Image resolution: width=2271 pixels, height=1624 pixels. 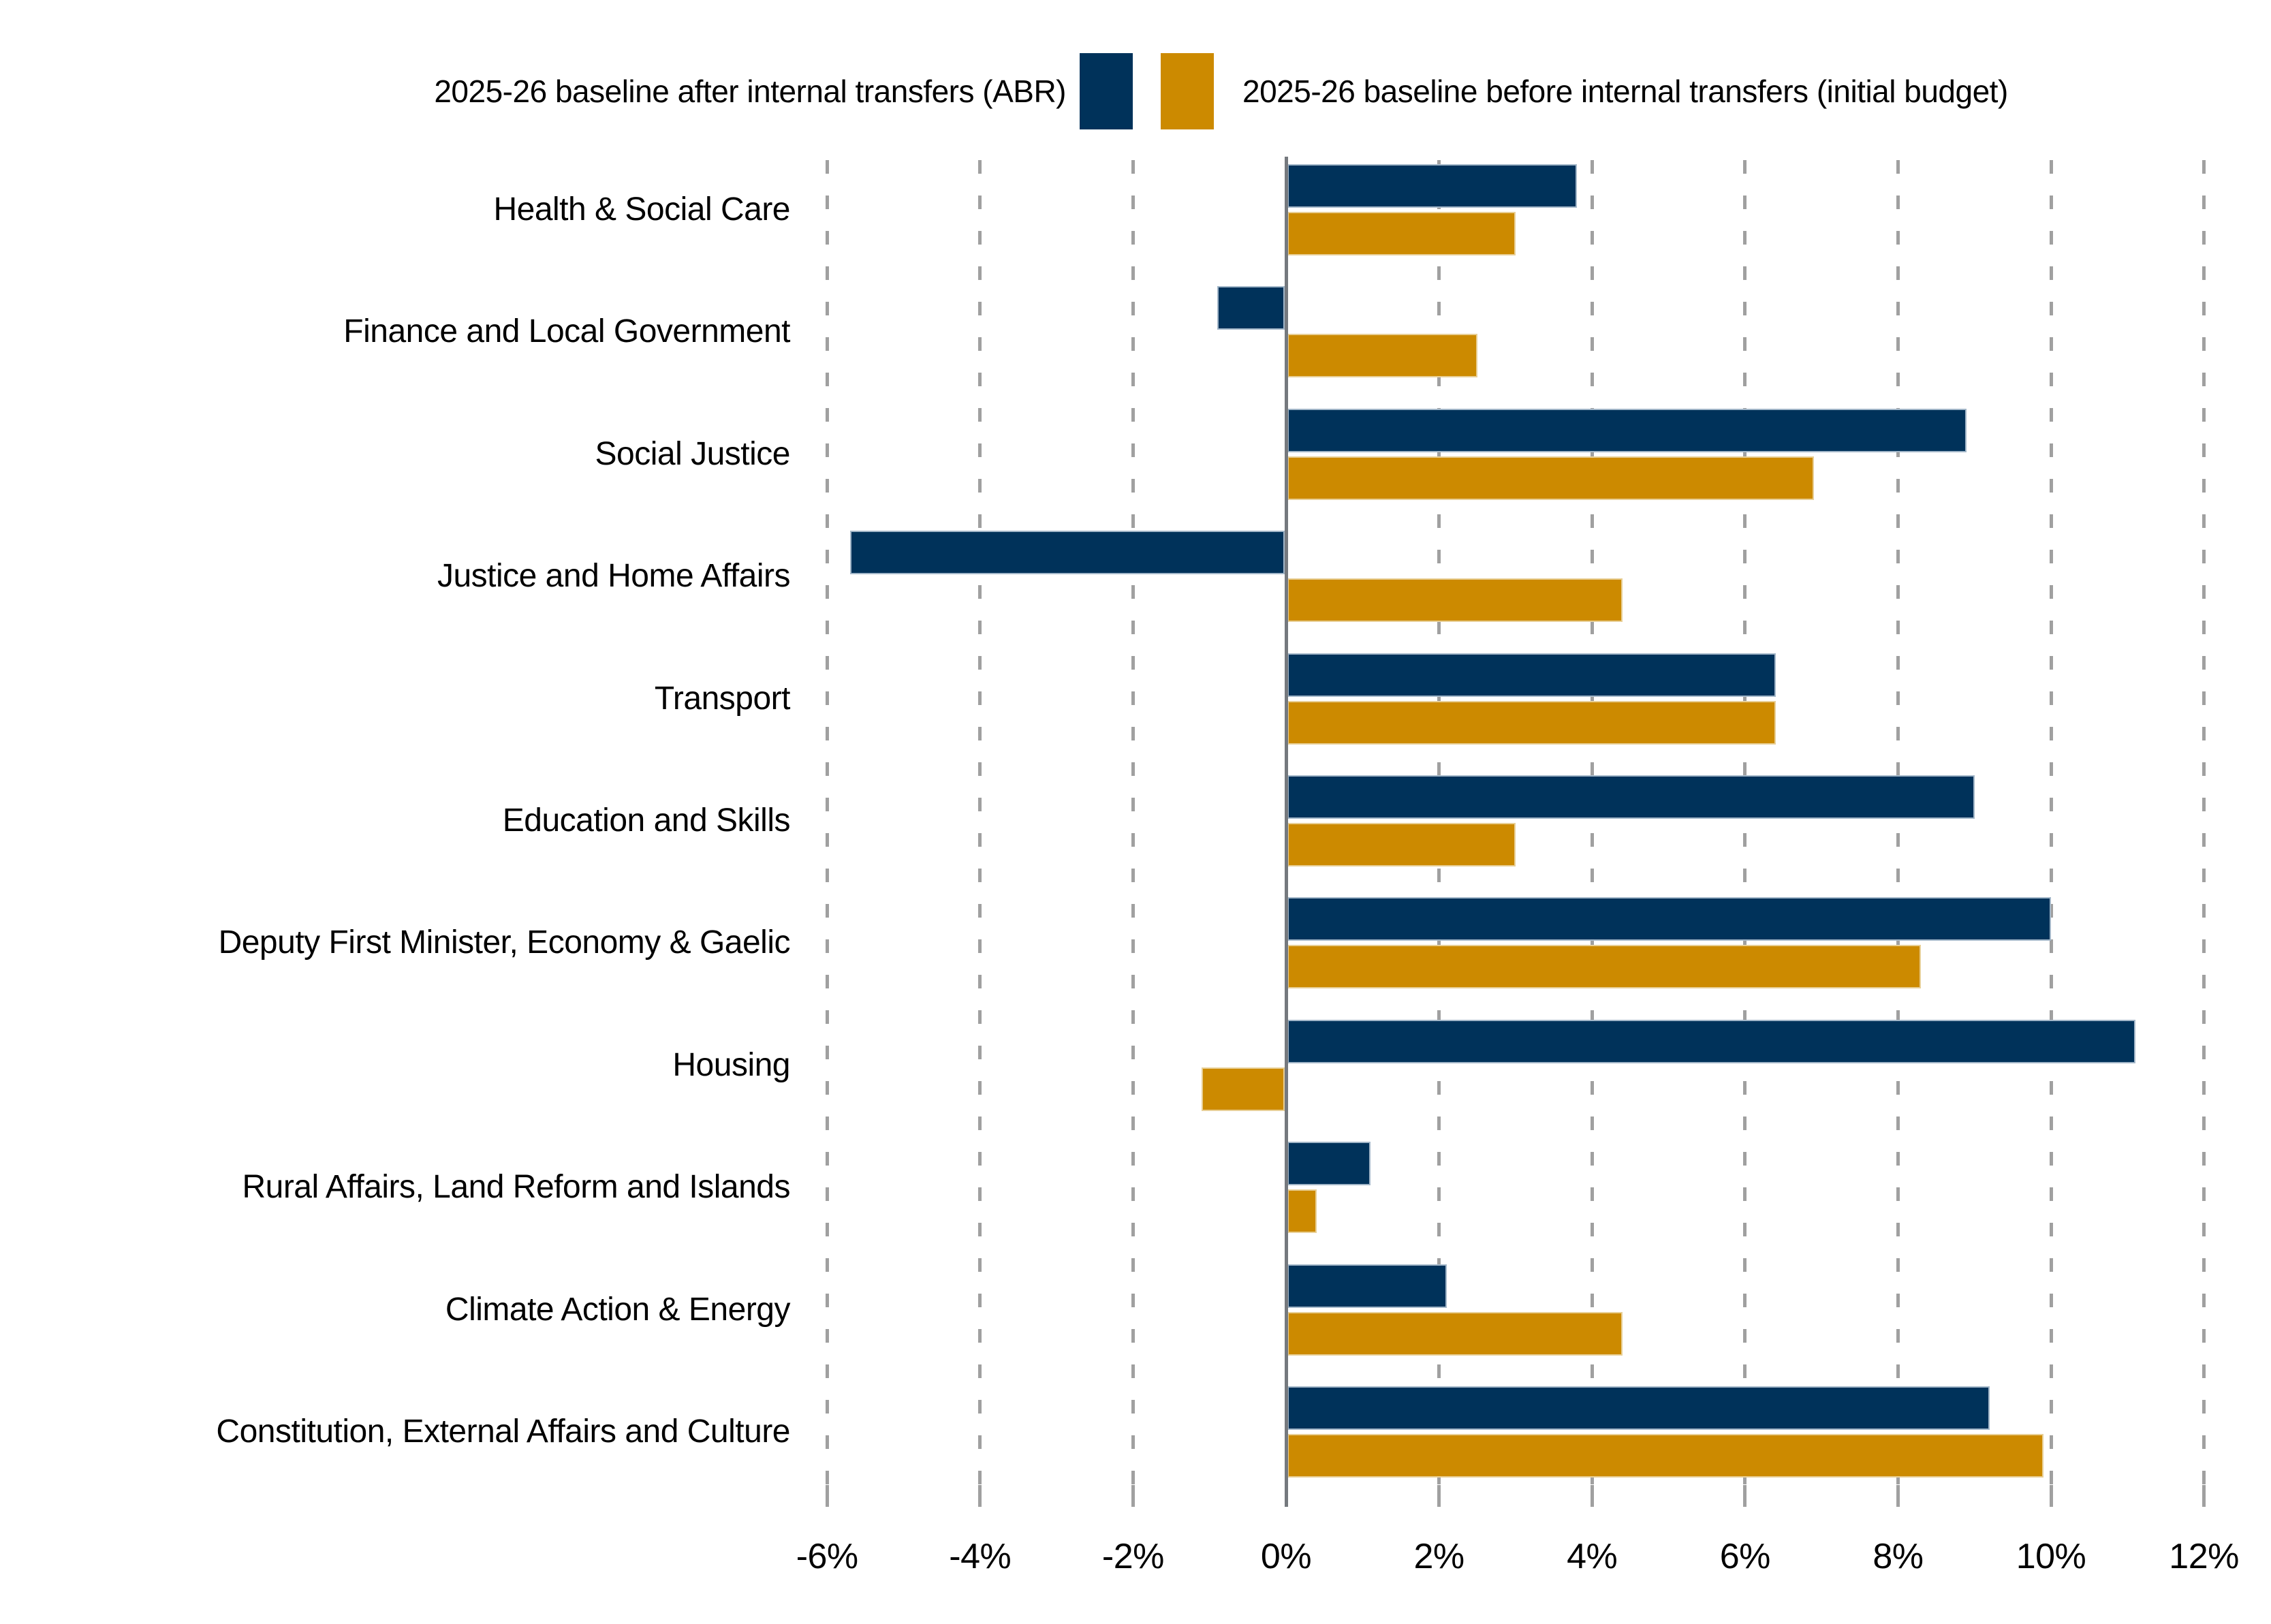 What do you see at coordinates (1455, 600) in the screenshot?
I see `bar-initial-justice-and-home-affairs` at bounding box center [1455, 600].